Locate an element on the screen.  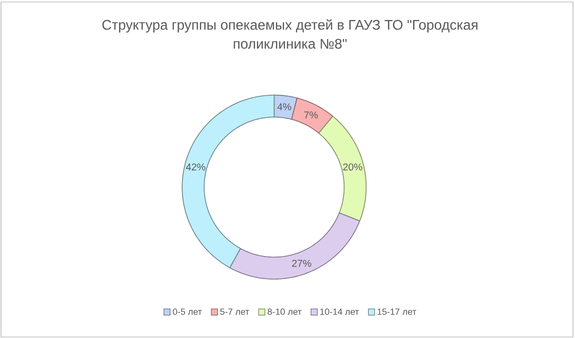
data-label: 20% is located at coordinates (352, 166).